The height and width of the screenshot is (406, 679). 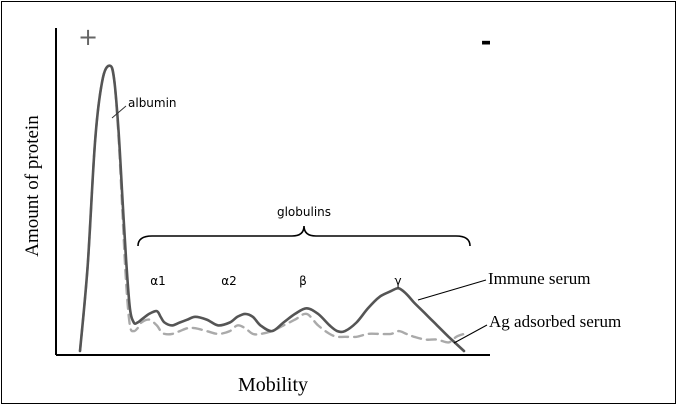 I want to click on ag-adsorbed-serum-leader-line, so click(x=470, y=334).